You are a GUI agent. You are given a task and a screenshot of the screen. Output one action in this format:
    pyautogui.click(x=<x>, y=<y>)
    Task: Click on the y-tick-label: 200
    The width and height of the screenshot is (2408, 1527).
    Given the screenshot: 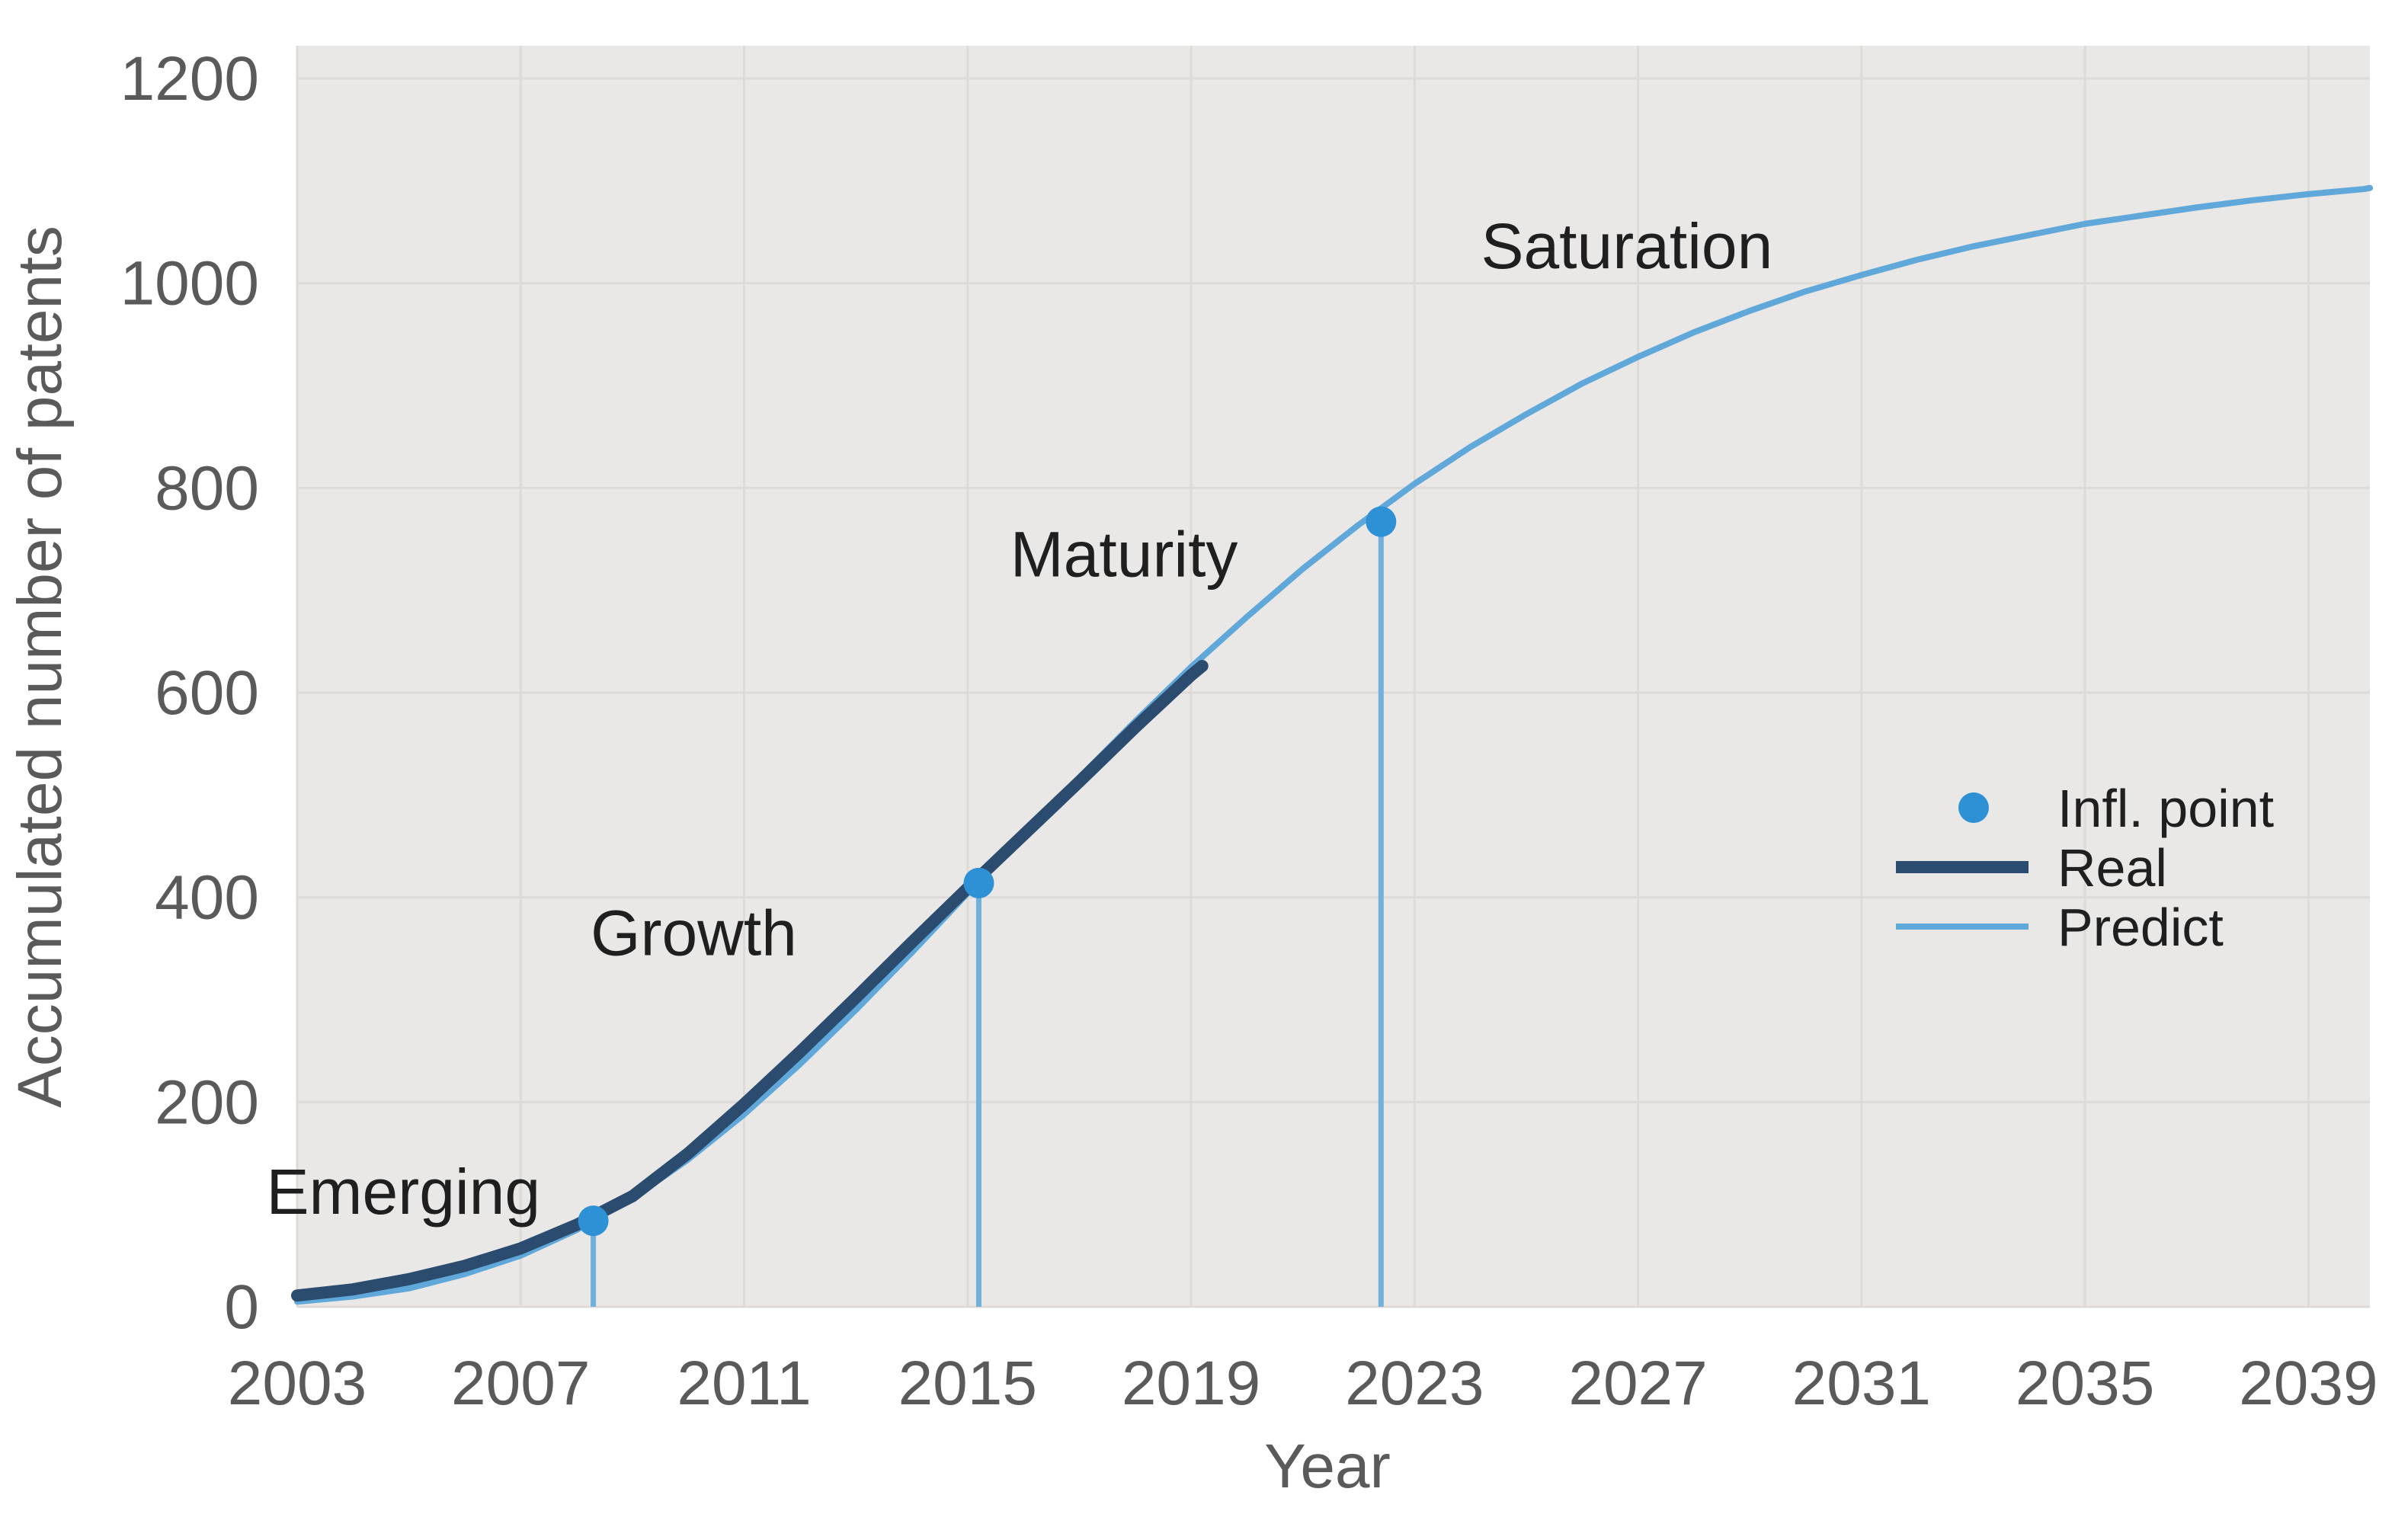 What is the action you would take?
    pyautogui.click(x=207, y=1102)
    